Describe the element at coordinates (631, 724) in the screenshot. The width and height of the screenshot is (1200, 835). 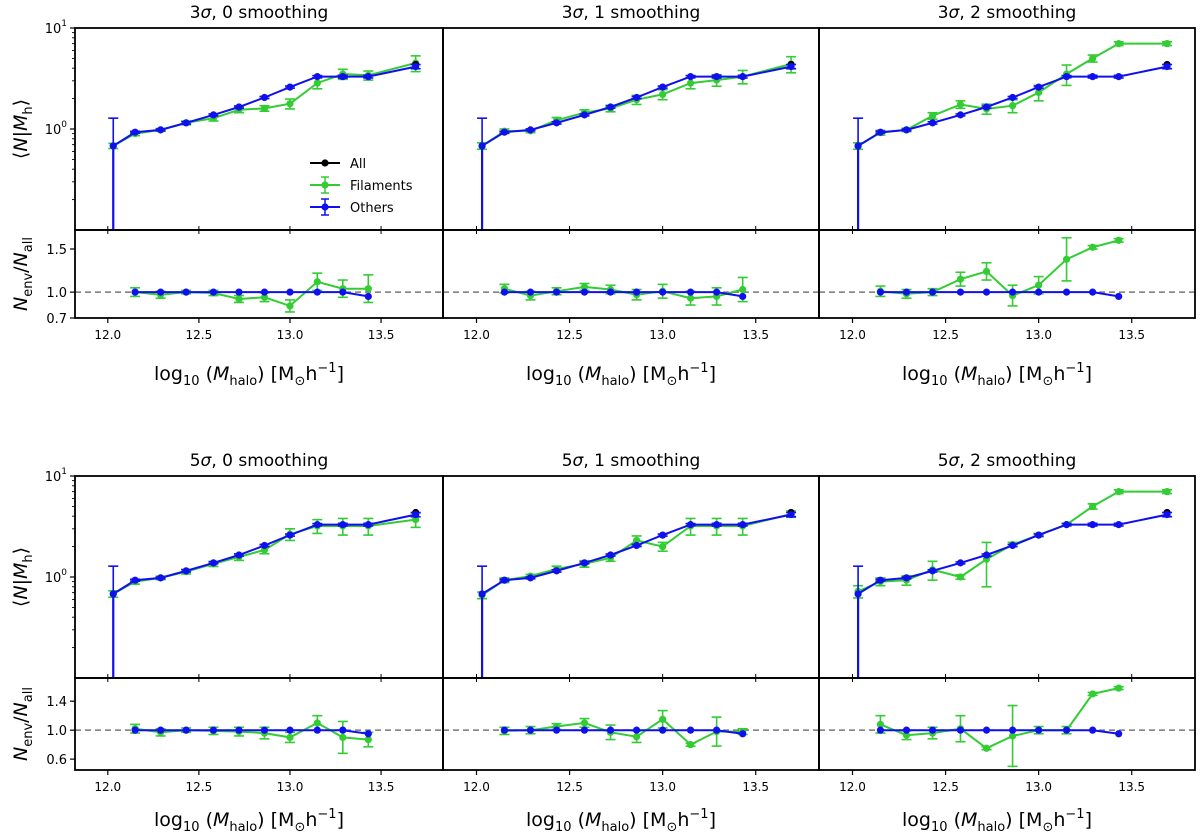
I see `ratio-panel-frame` at that location.